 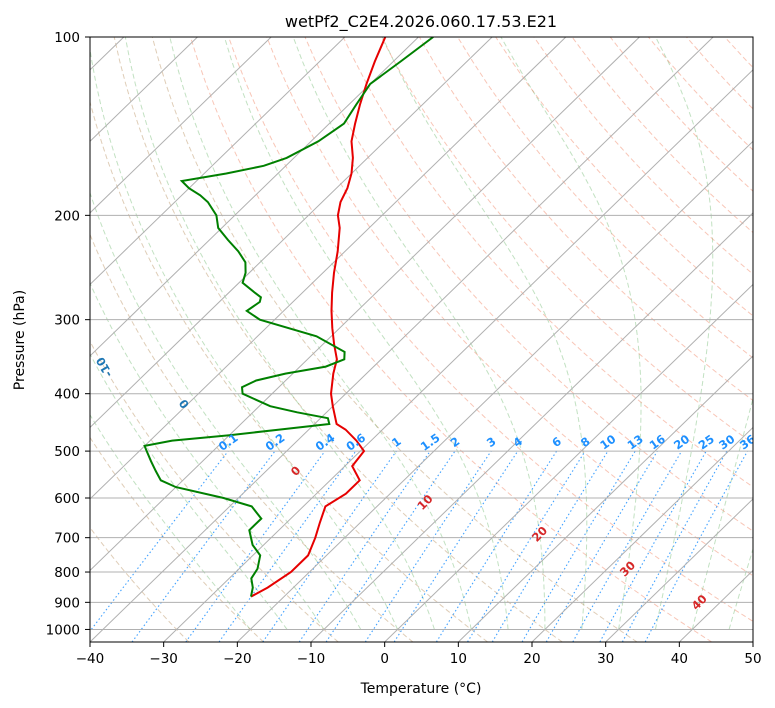 What do you see at coordinates (67, 216) in the screenshot?
I see `y-tick-label: 200` at bounding box center [67, 216].